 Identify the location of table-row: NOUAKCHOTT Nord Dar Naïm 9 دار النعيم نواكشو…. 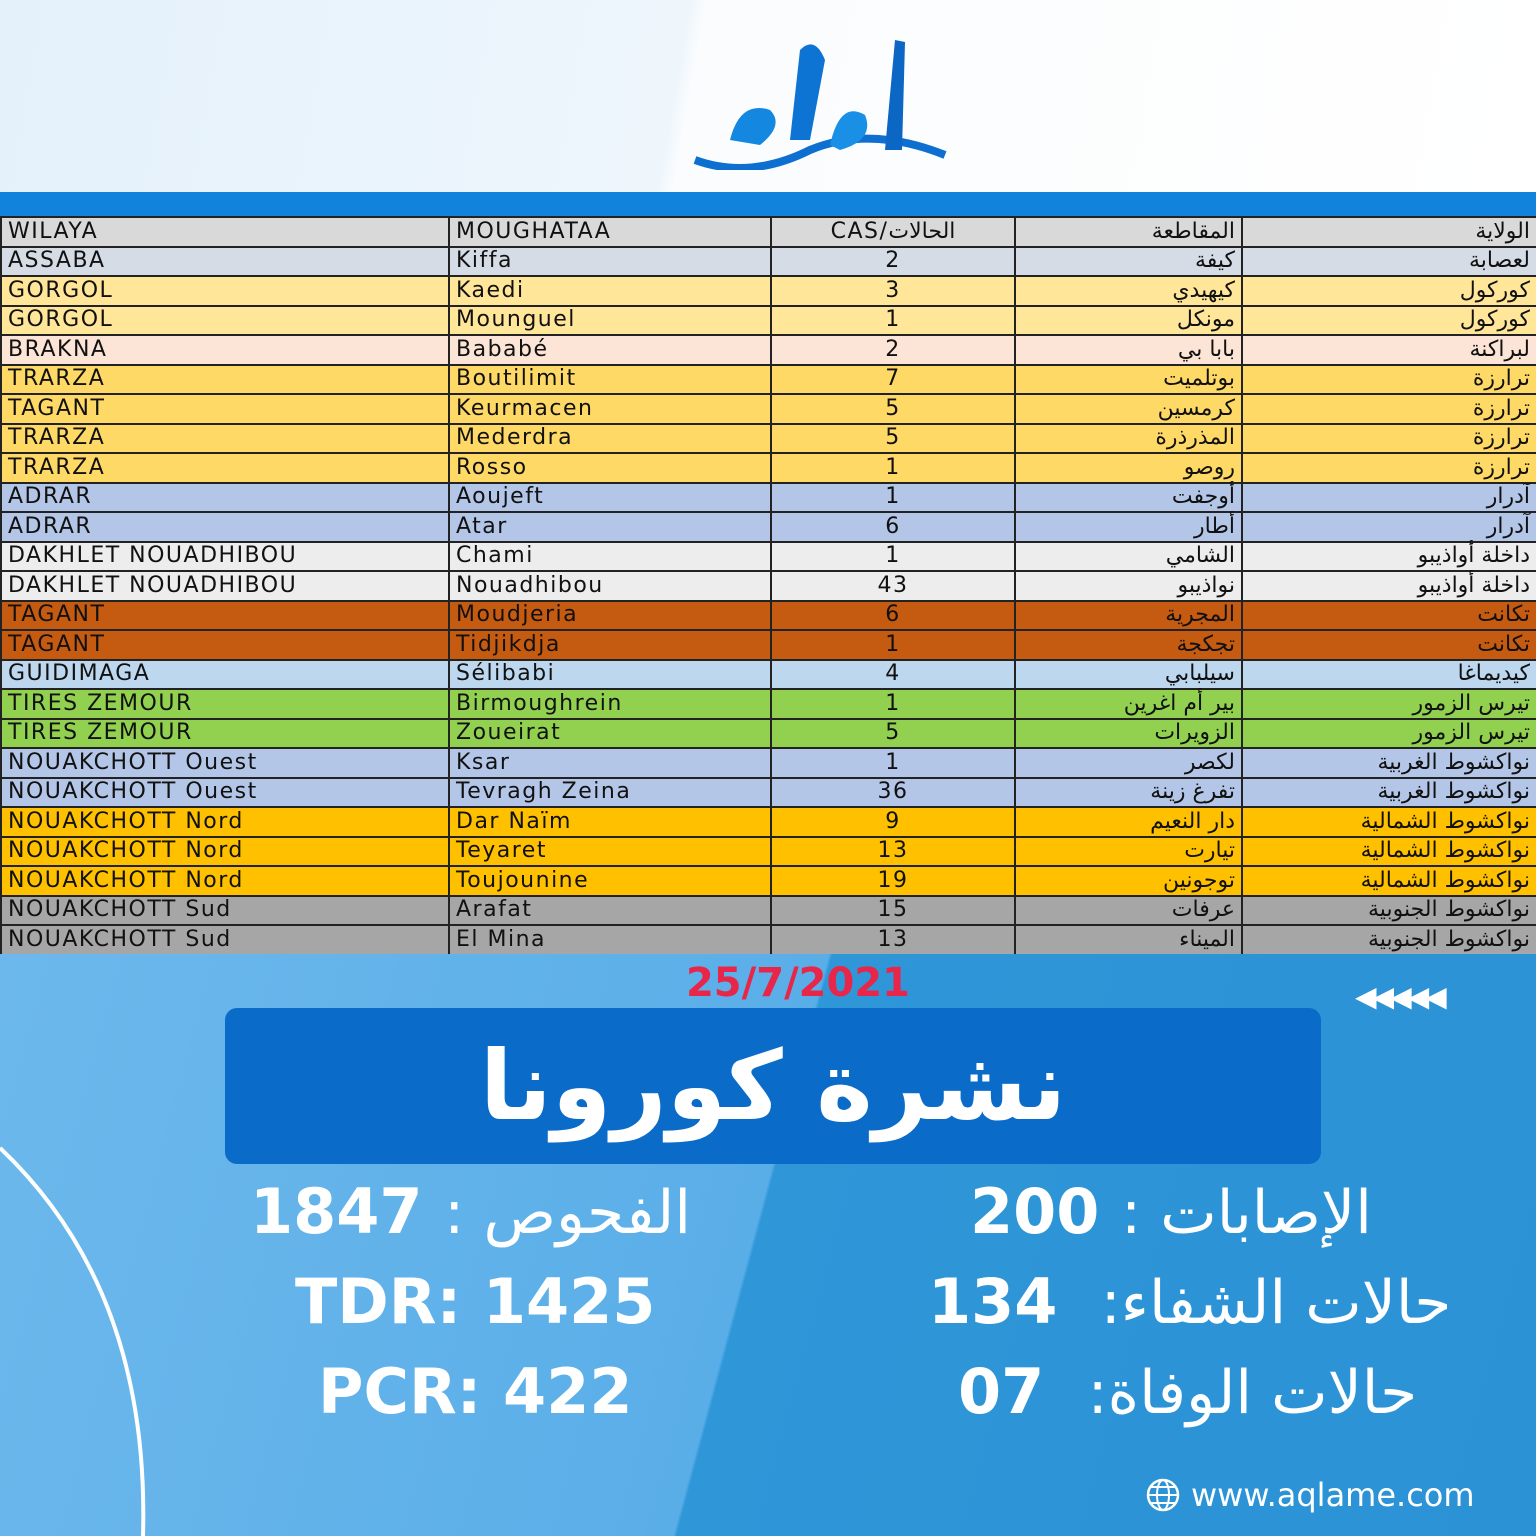
(768, 822).